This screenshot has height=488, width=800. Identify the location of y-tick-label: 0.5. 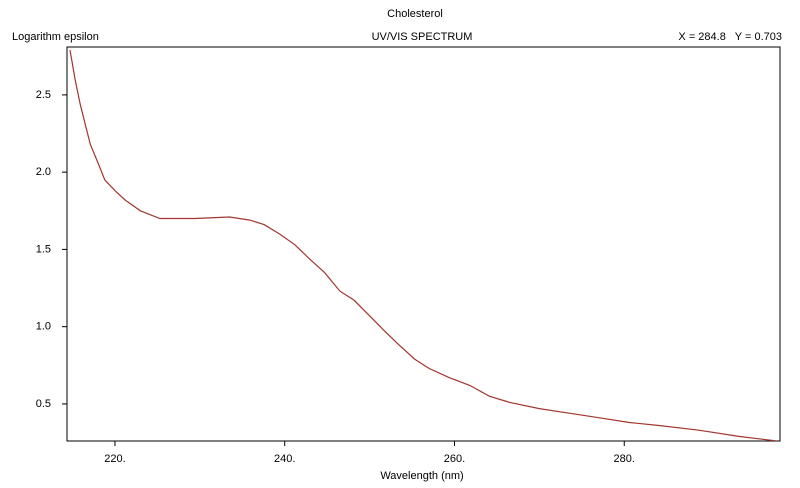
(43, 404).